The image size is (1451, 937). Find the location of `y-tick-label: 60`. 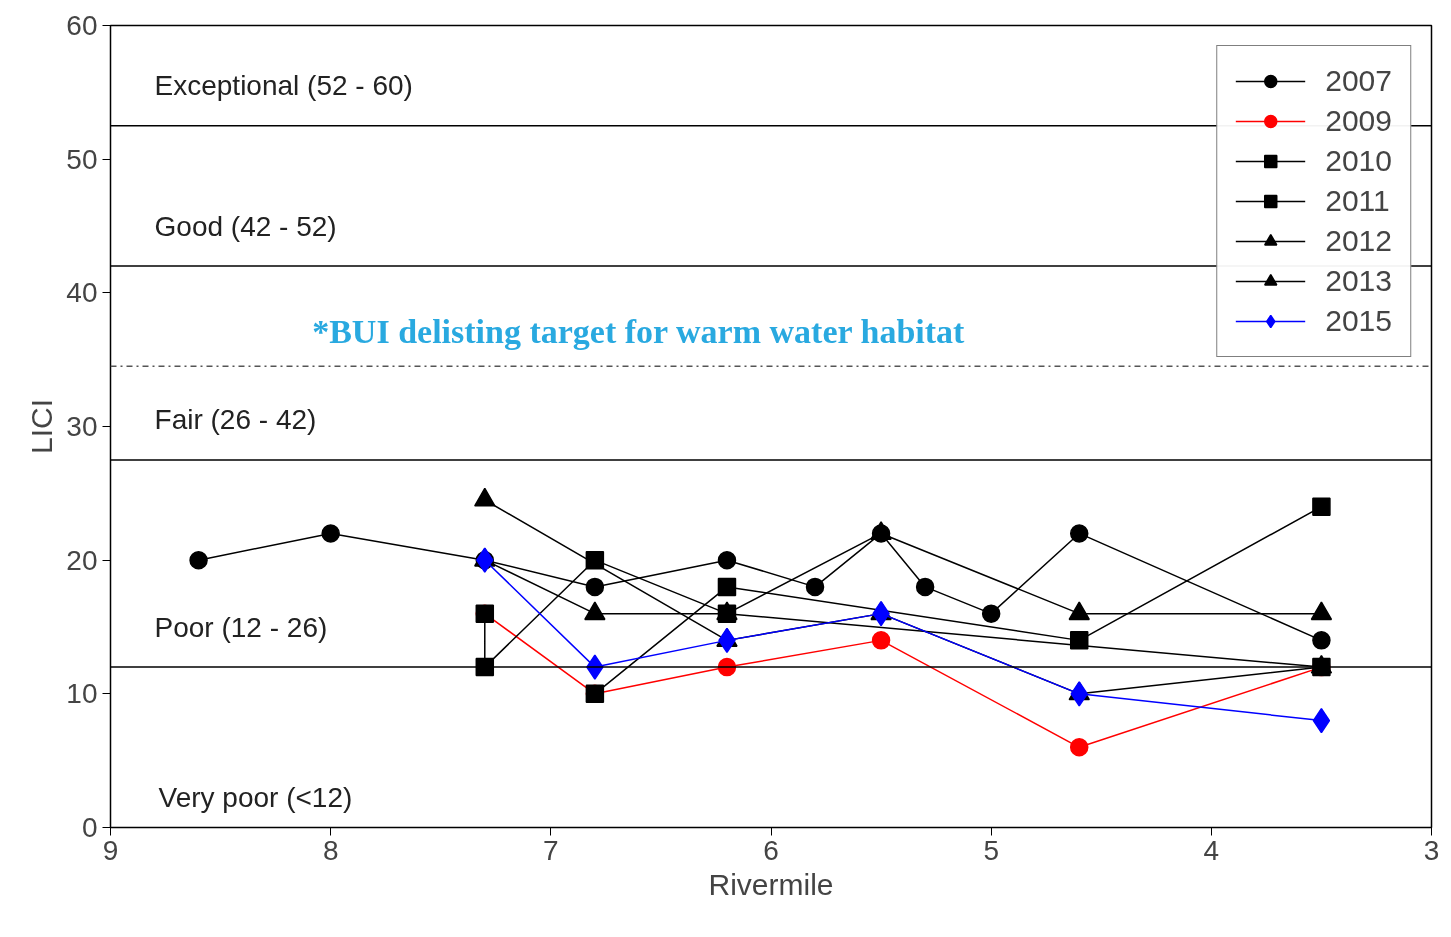

y-tick-label: 60 is located at coordinates (82, 25).